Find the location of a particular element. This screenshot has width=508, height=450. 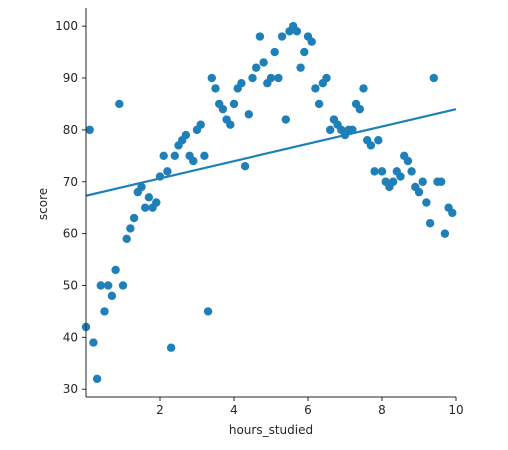

y-tick-label: 70 is located at coordinates (70, 182).